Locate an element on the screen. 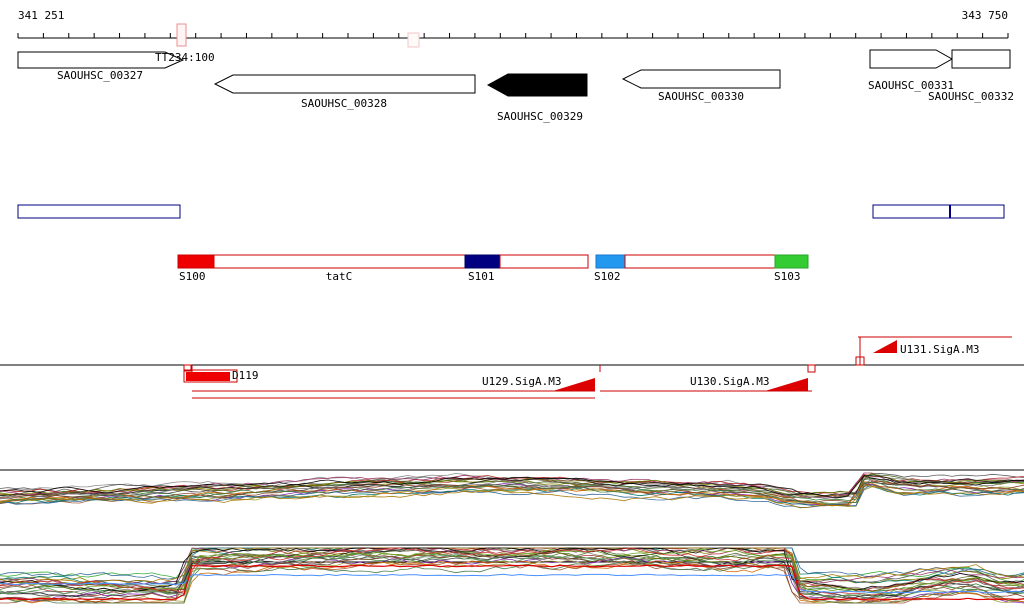  gene-label-saouhsc-00328: SAOUHSC_00328 is located at coordinates (344, 103).